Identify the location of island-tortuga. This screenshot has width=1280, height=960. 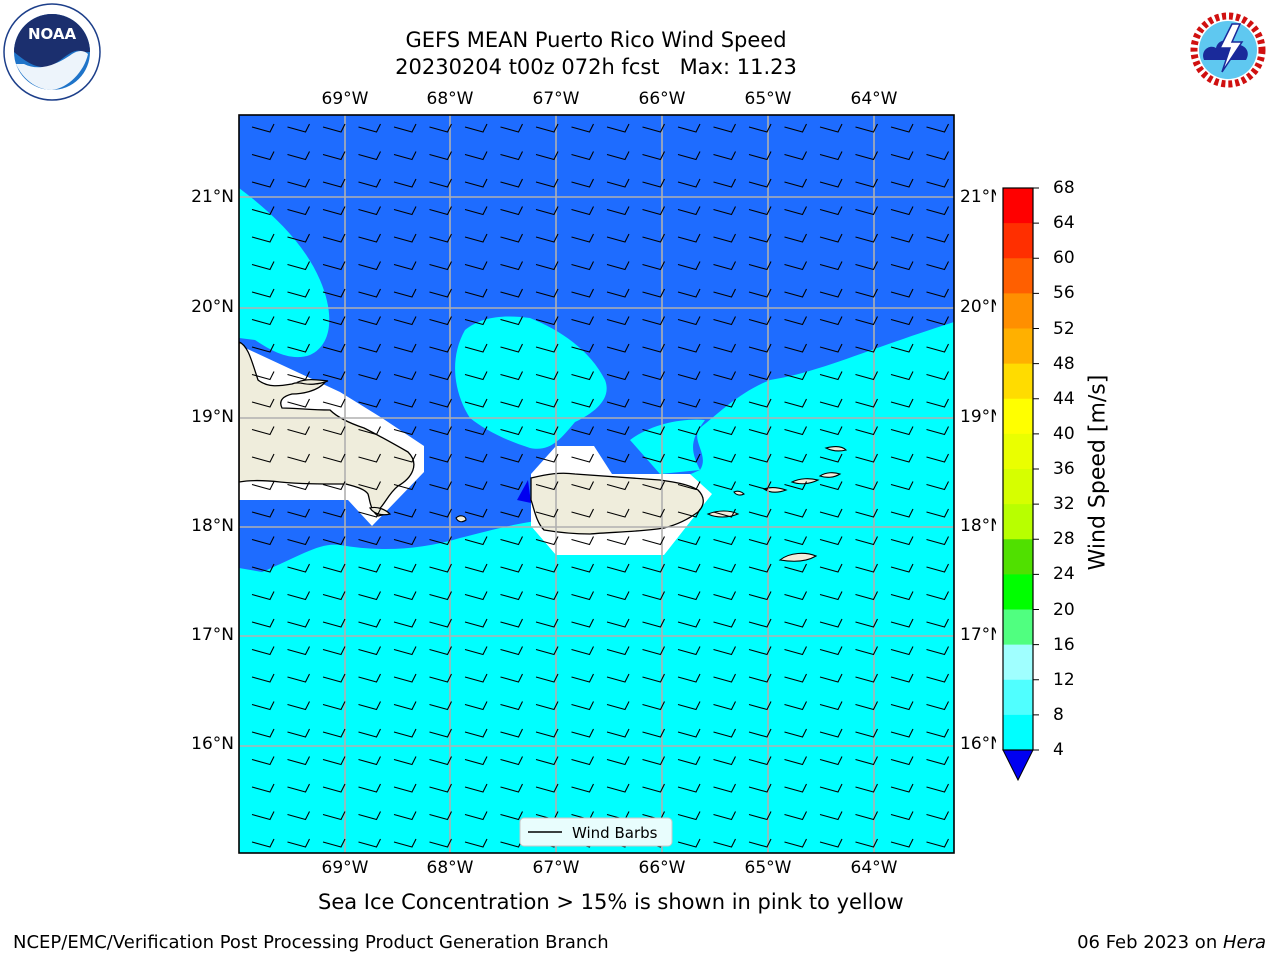
(312, 382).